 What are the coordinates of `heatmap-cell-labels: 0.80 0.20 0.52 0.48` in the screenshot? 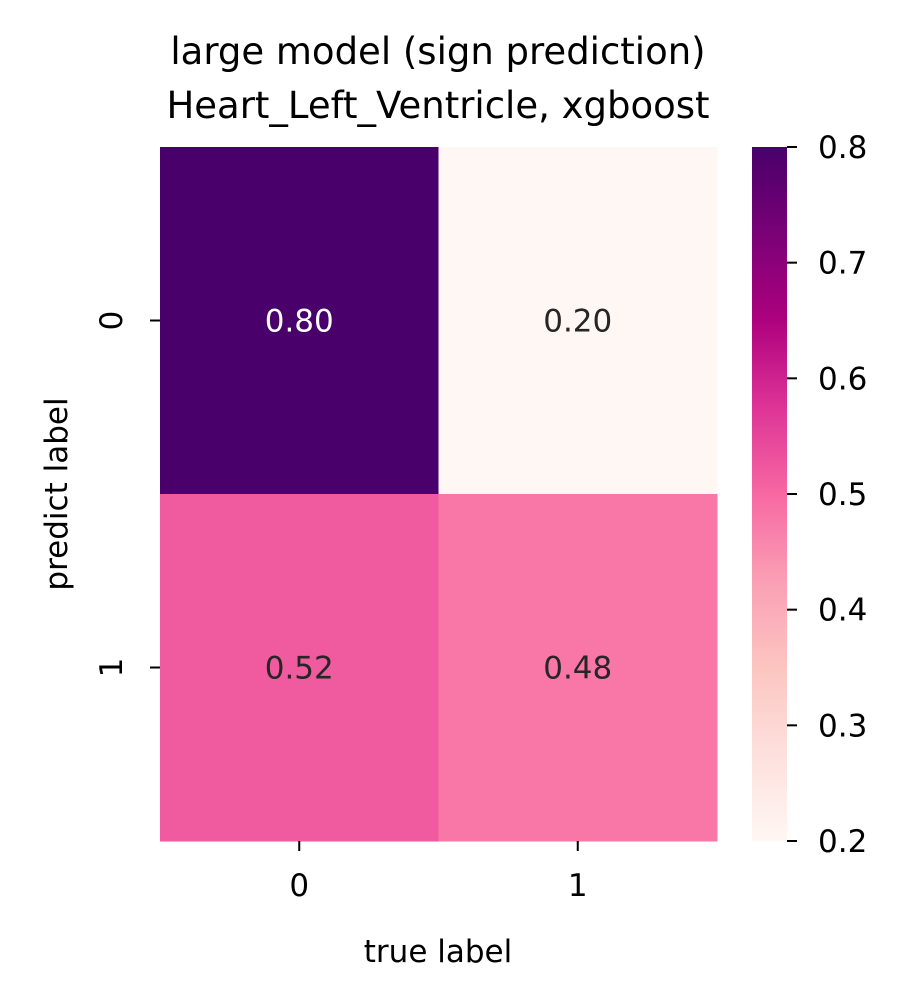 It's located at (439, 495).